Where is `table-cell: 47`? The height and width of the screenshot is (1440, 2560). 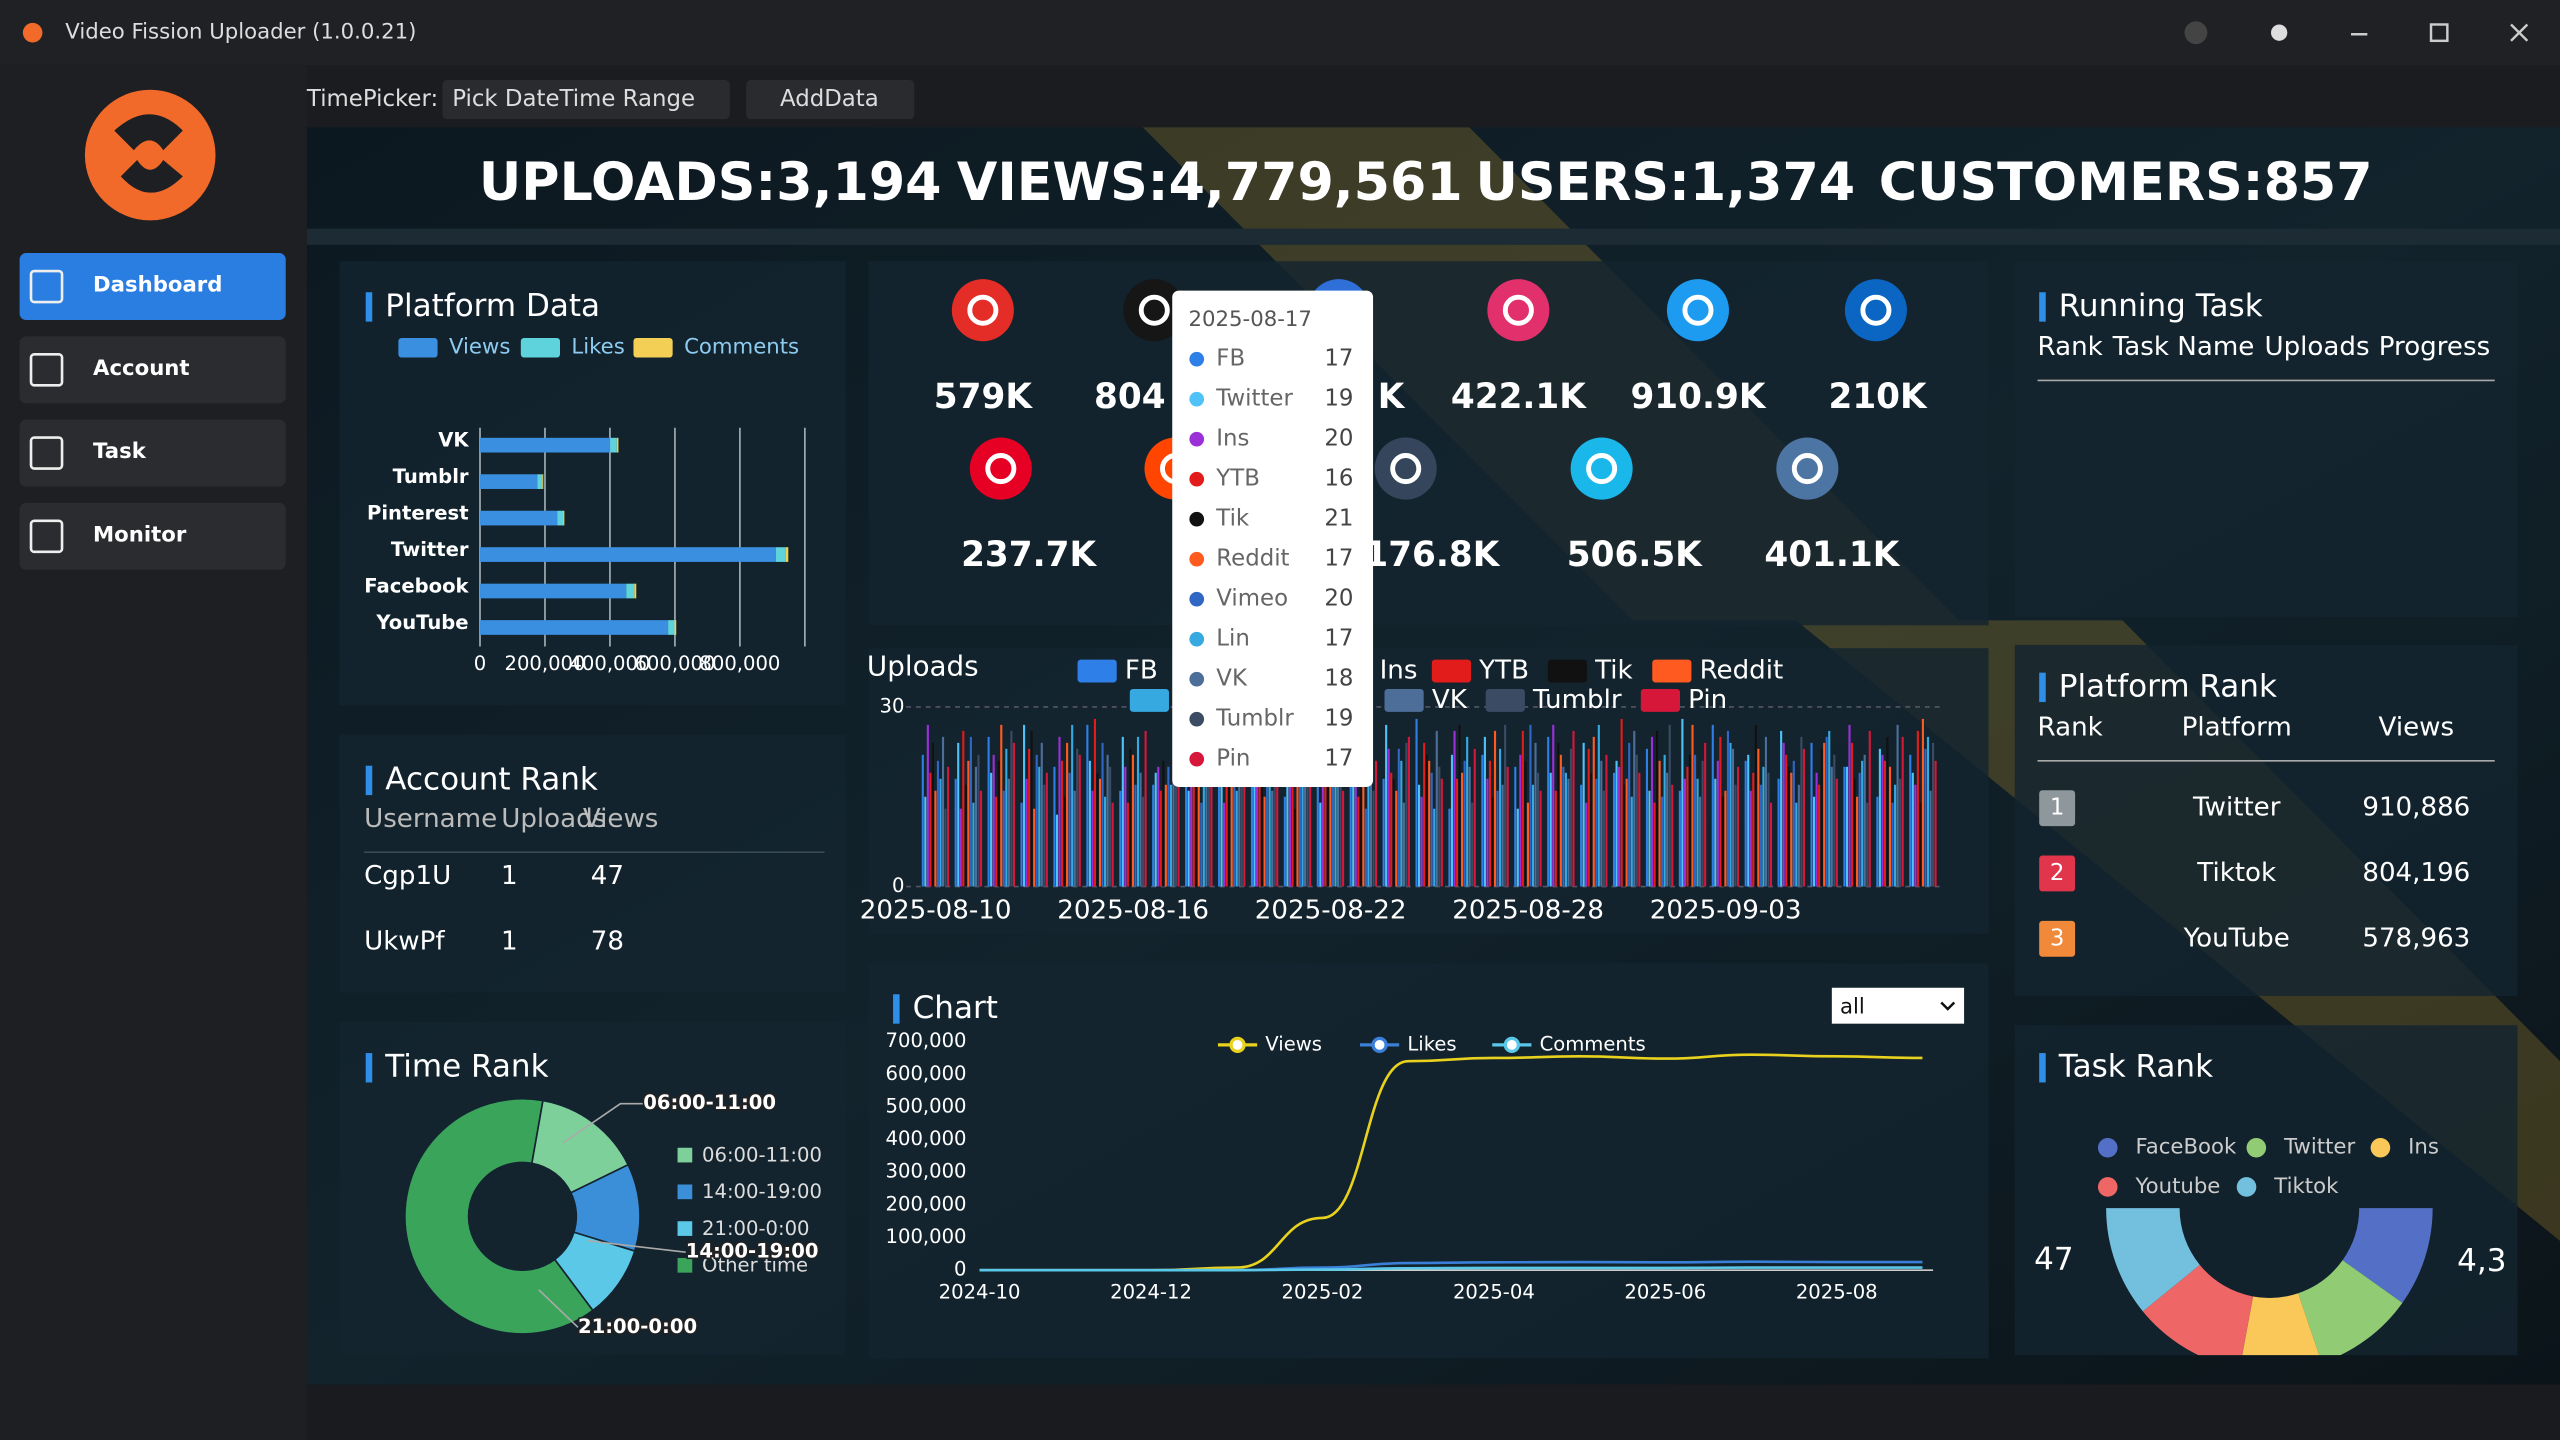
table-cell: 47 is located at coordinates (607, 876).